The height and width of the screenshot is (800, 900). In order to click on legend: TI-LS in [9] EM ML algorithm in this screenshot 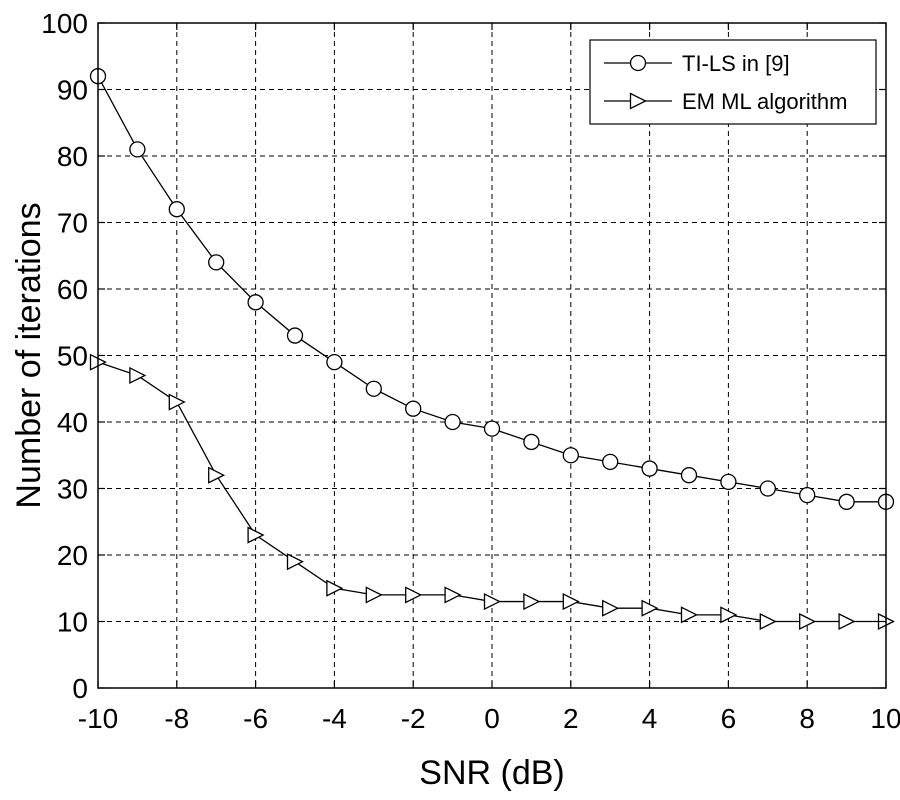, I will do `click(733, 82)`.